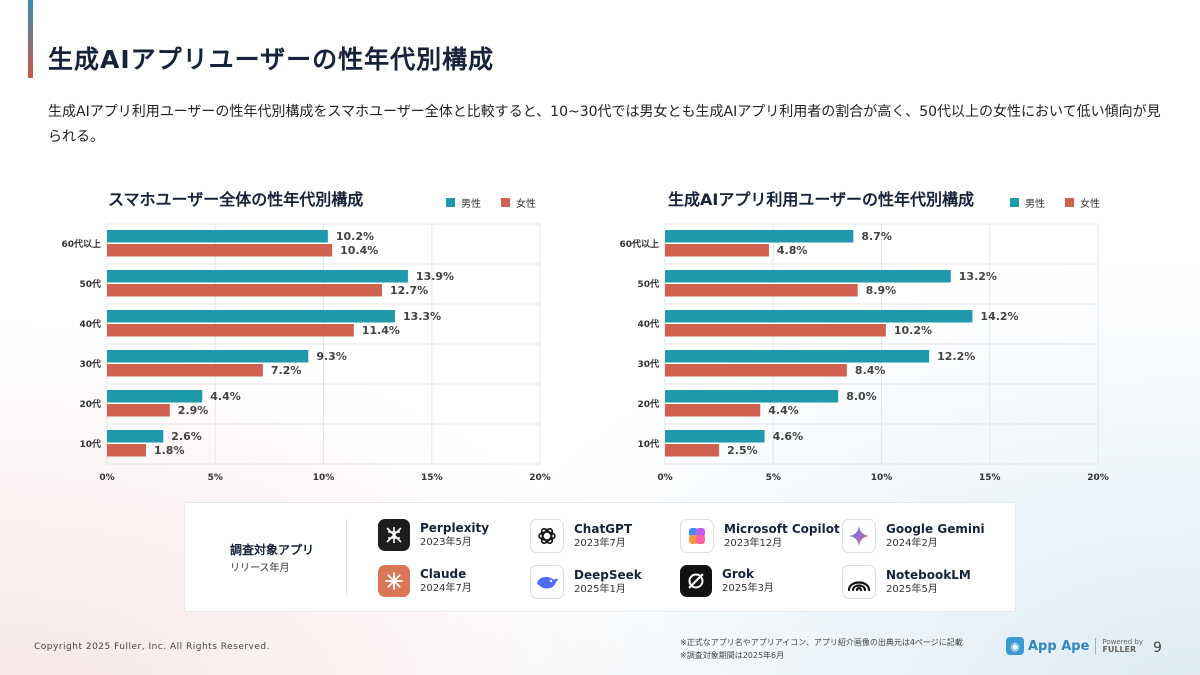 The width and height of the screenshot is (1200, 675). What do you see at coordinates (1157, 648) in the screenshot?
I see `page-number: 9` at bounding box center [1157, 648].